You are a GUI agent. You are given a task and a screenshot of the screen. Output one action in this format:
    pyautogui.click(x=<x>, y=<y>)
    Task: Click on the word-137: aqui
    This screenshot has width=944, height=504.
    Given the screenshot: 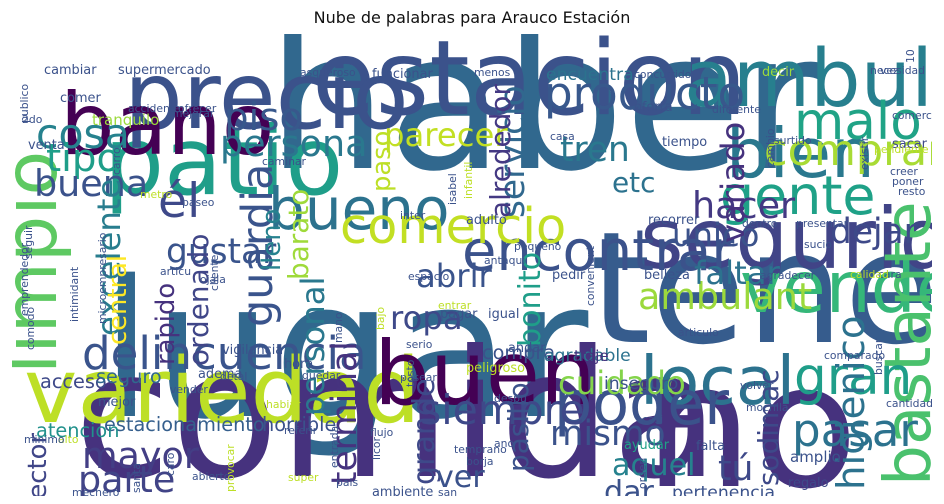 What is the action you would take?
    pyautogui.click(x=513, y=260)
    